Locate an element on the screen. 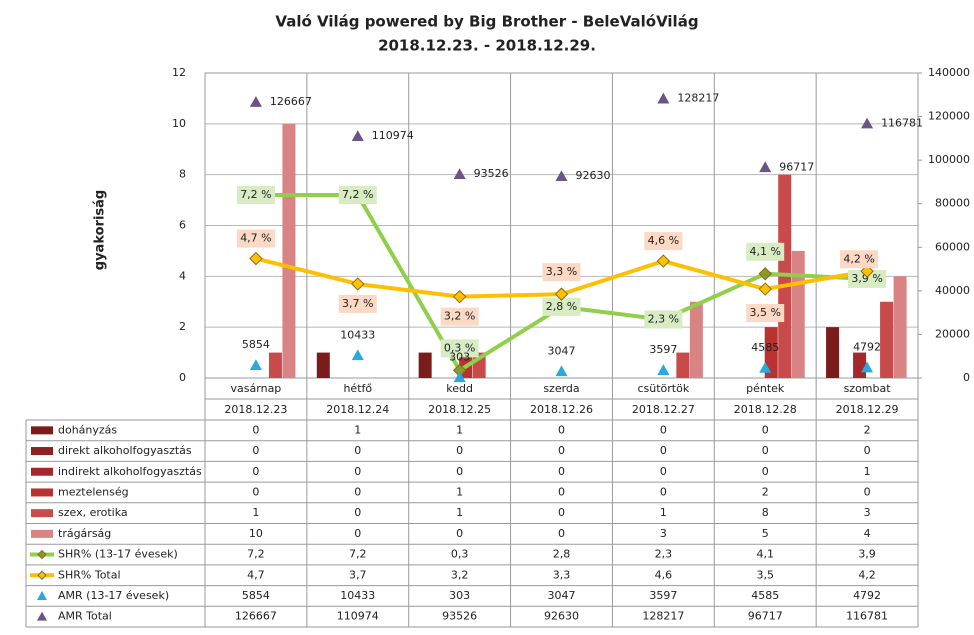  y-axis-label: gyakoriság is located at coordinates (100, 230).